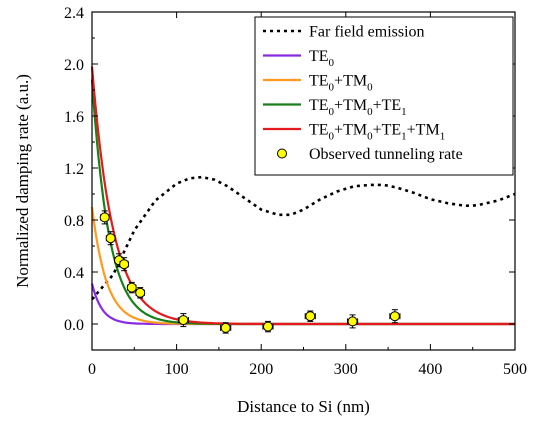 This screenshot has height=422, width=539. Describe the element at coordinates (515, 369) in the screenshot. I see `x-tick-label: 500` at that location.